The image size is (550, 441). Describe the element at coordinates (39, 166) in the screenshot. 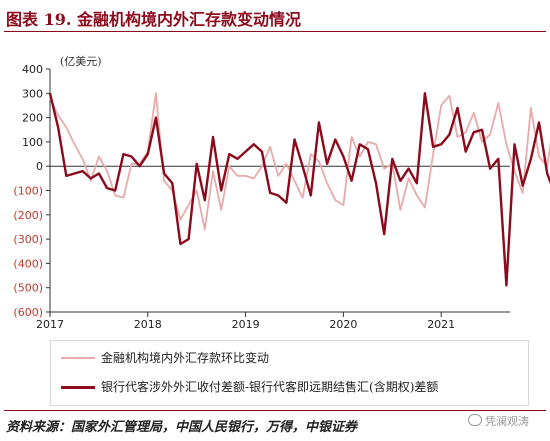

I see `y-tick-label: 0` at that location.